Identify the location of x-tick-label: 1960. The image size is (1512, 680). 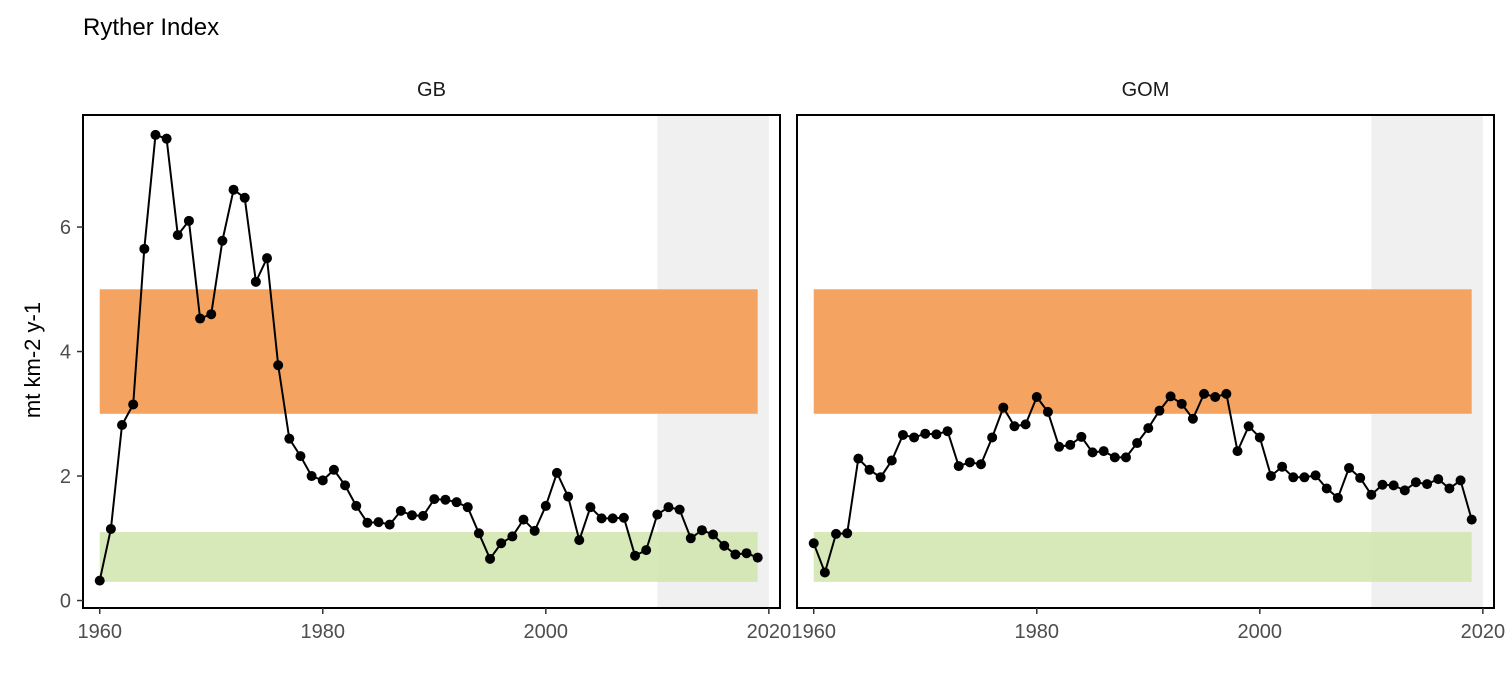
(813, 632).